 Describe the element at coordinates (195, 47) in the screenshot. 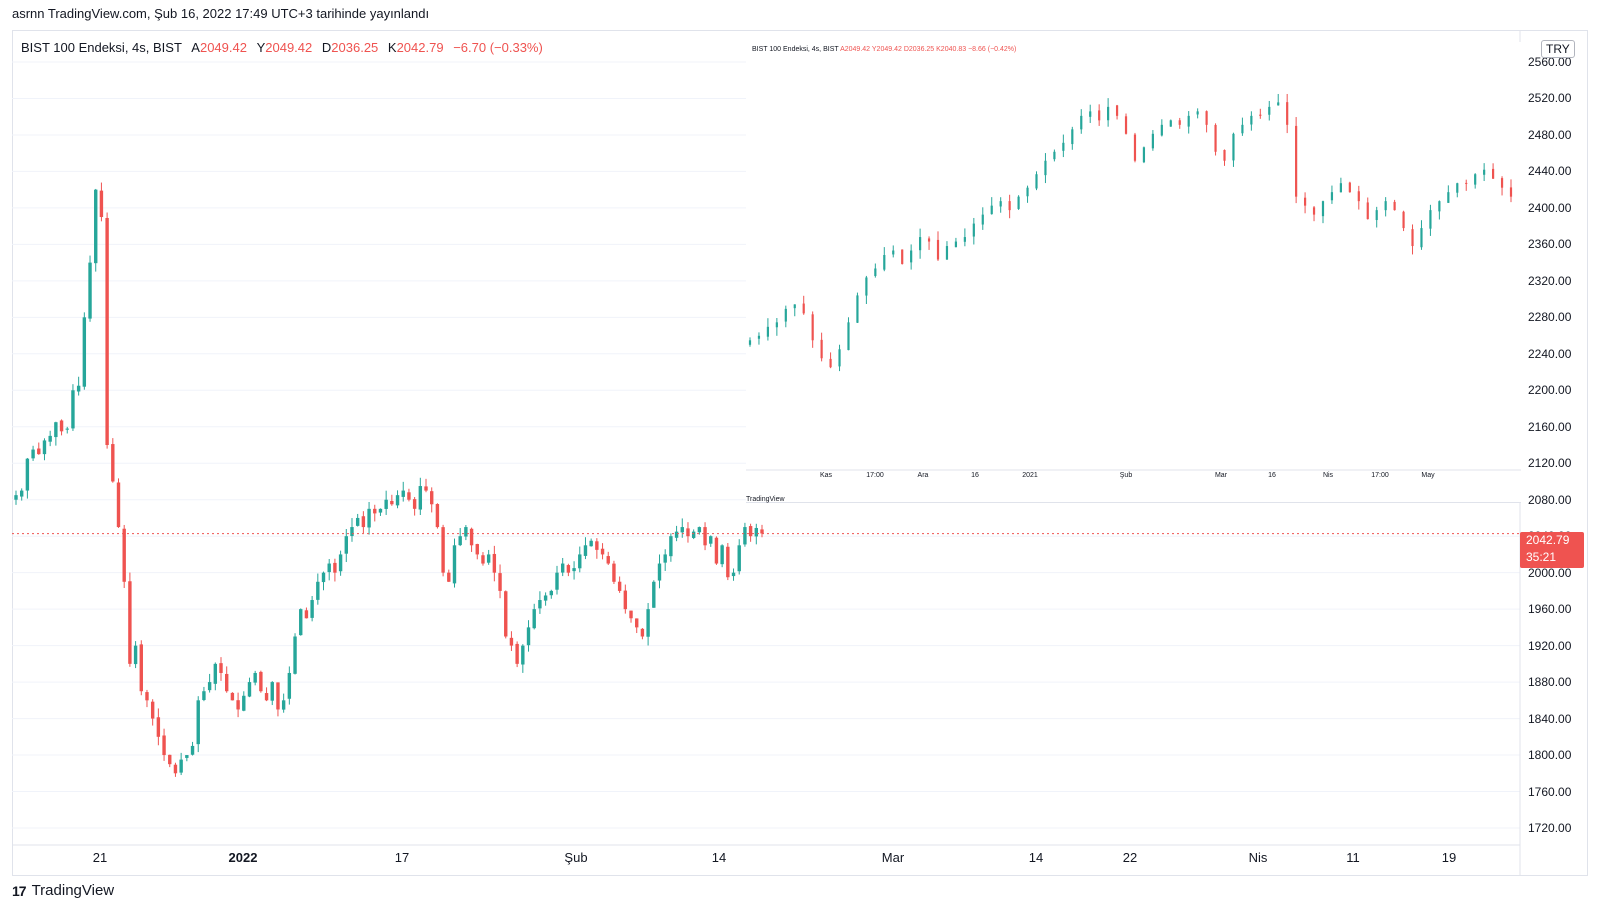

I see `legend-open-label: A` at that location.